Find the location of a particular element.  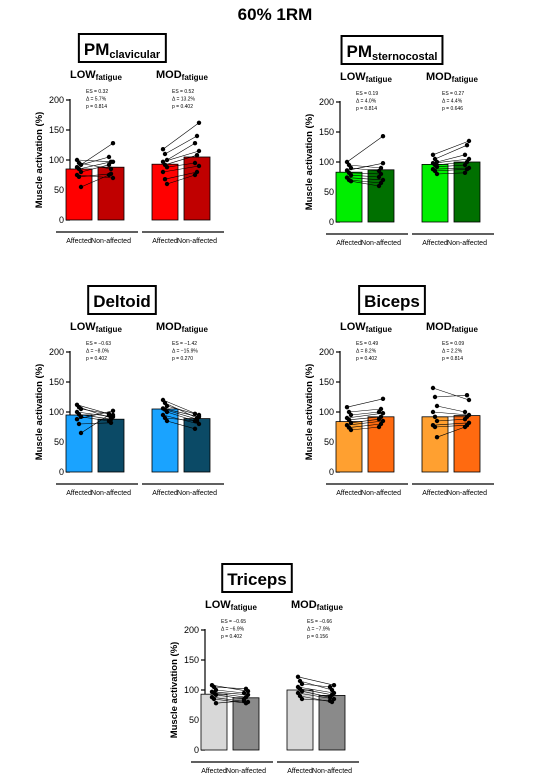

stat-line: ES = −0.65 is located at coordinates (233, 622).